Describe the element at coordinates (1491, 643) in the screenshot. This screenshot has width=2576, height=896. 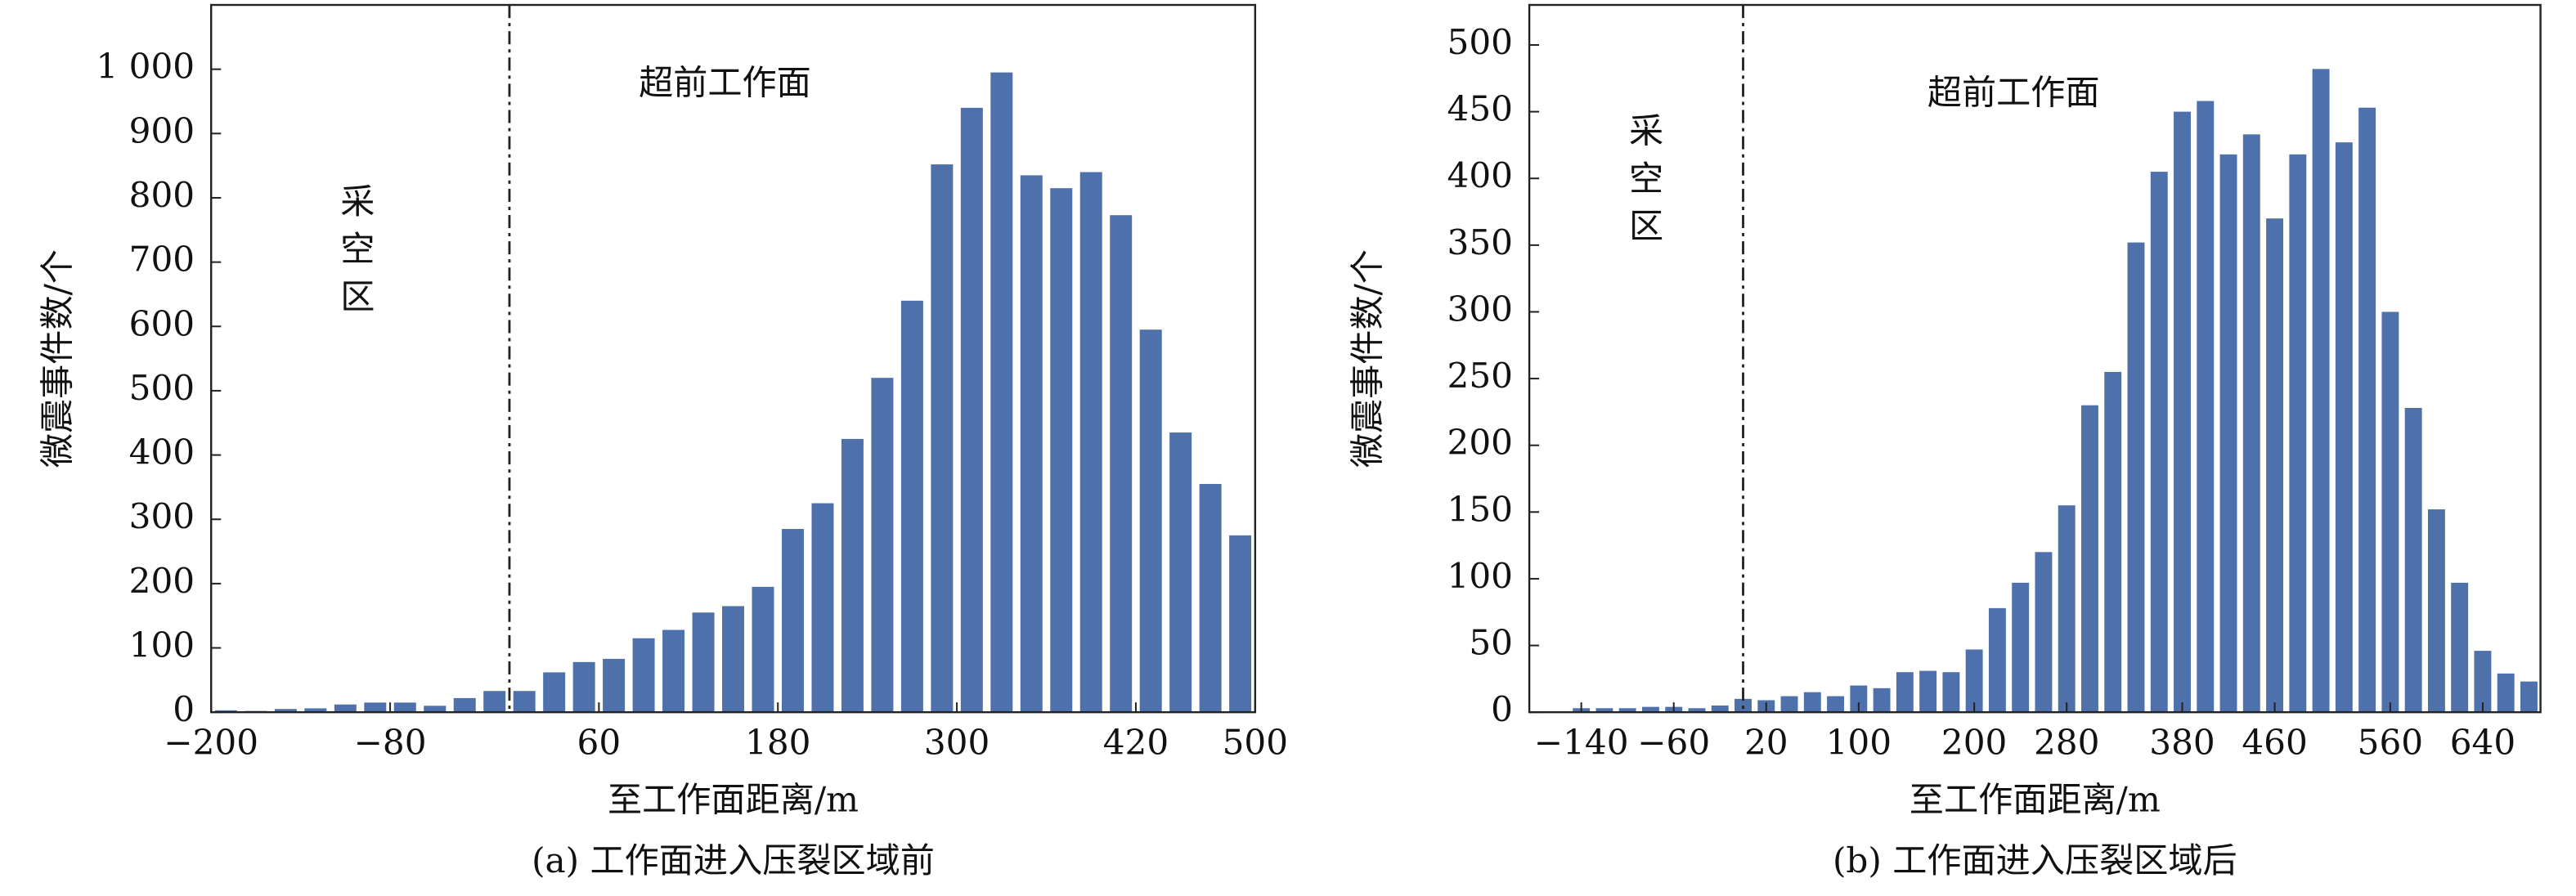
I see `y-tick-label: 50` at that location.